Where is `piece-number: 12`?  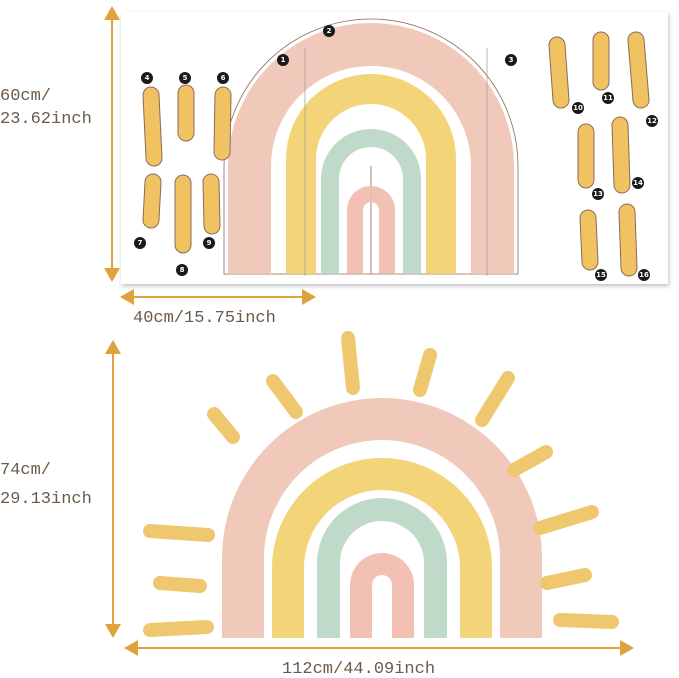
piece-number: 12 is located at coordinates (652, 121).